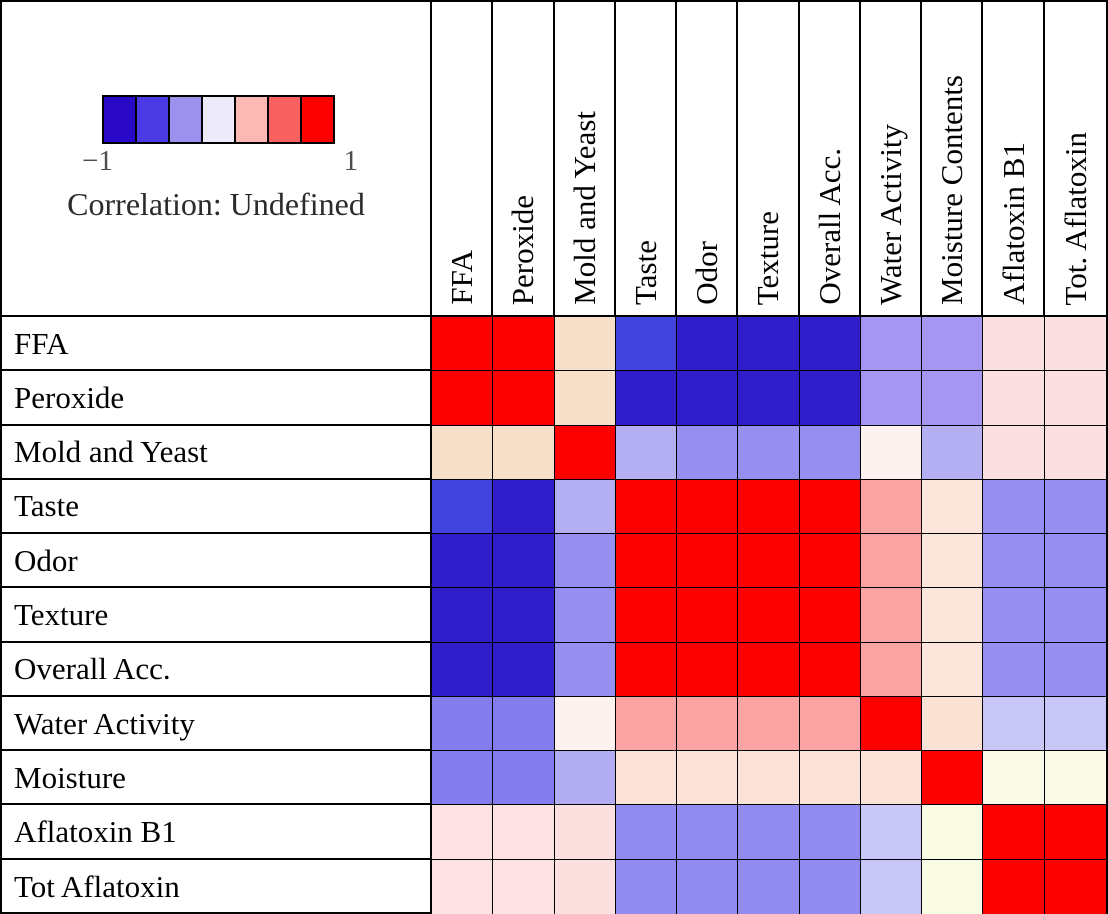 The height and width of the screenshot is (914, 1108). What do you see at coordinates (216, 778) in the screenshot?
I see `row-label: Moisture` at bounding box center [216, 778].